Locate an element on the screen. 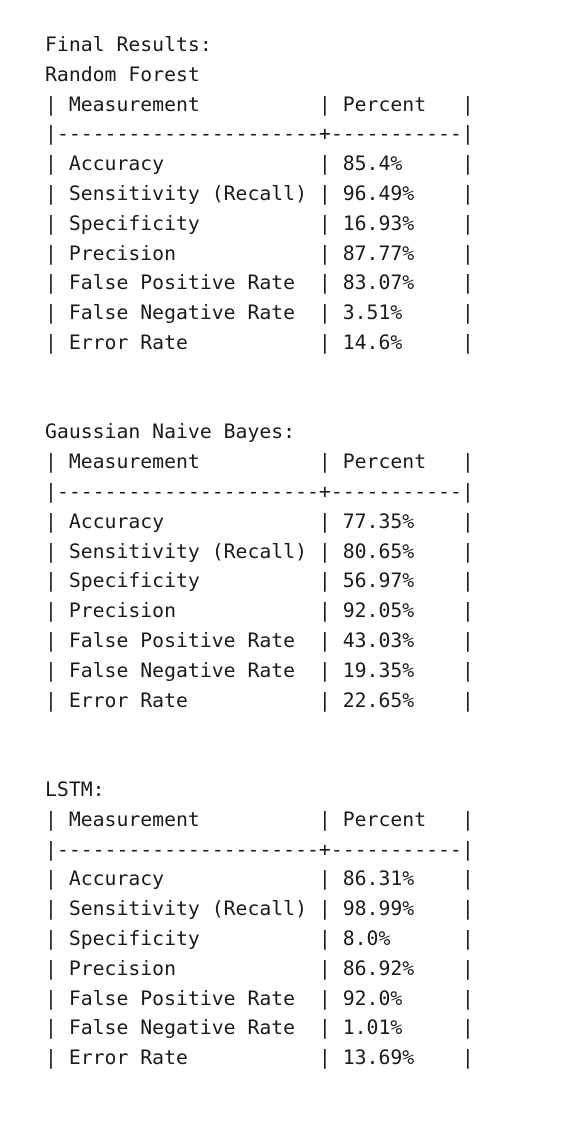  table-row: | Sensitivity (Recall) | 96.49% | is located at coordinates (259, 193).